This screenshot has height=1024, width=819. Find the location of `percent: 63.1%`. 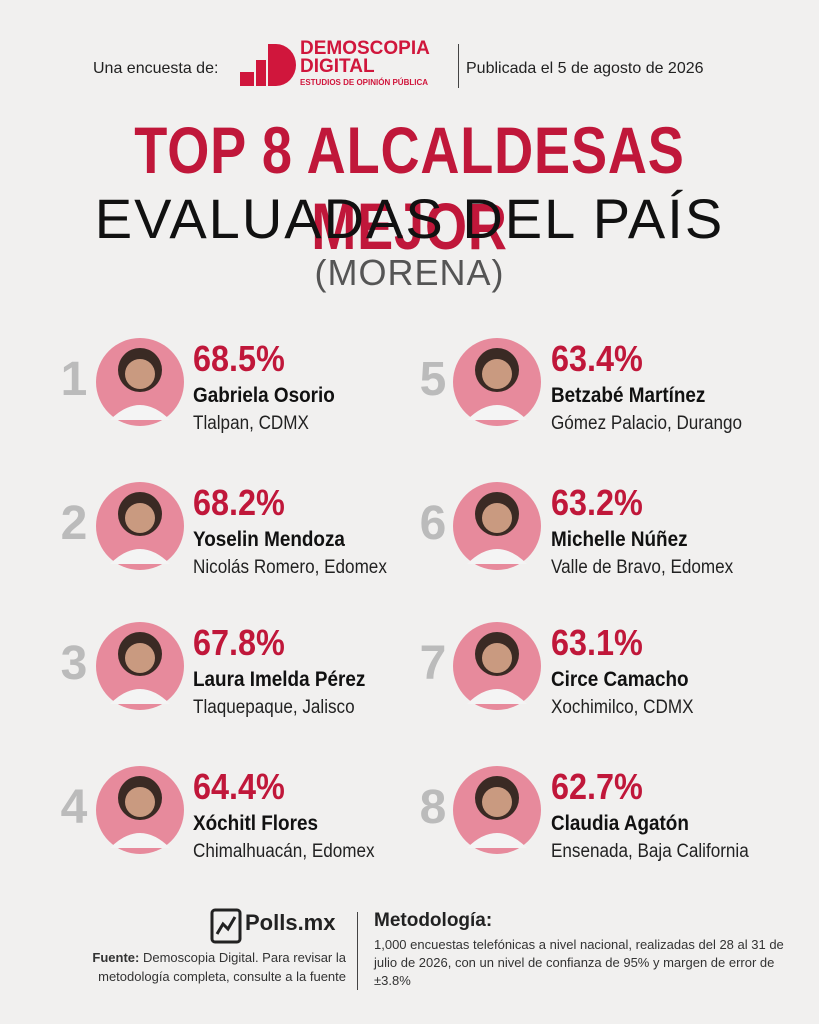

percent: 63.1% is located at coordinates (597, 642).